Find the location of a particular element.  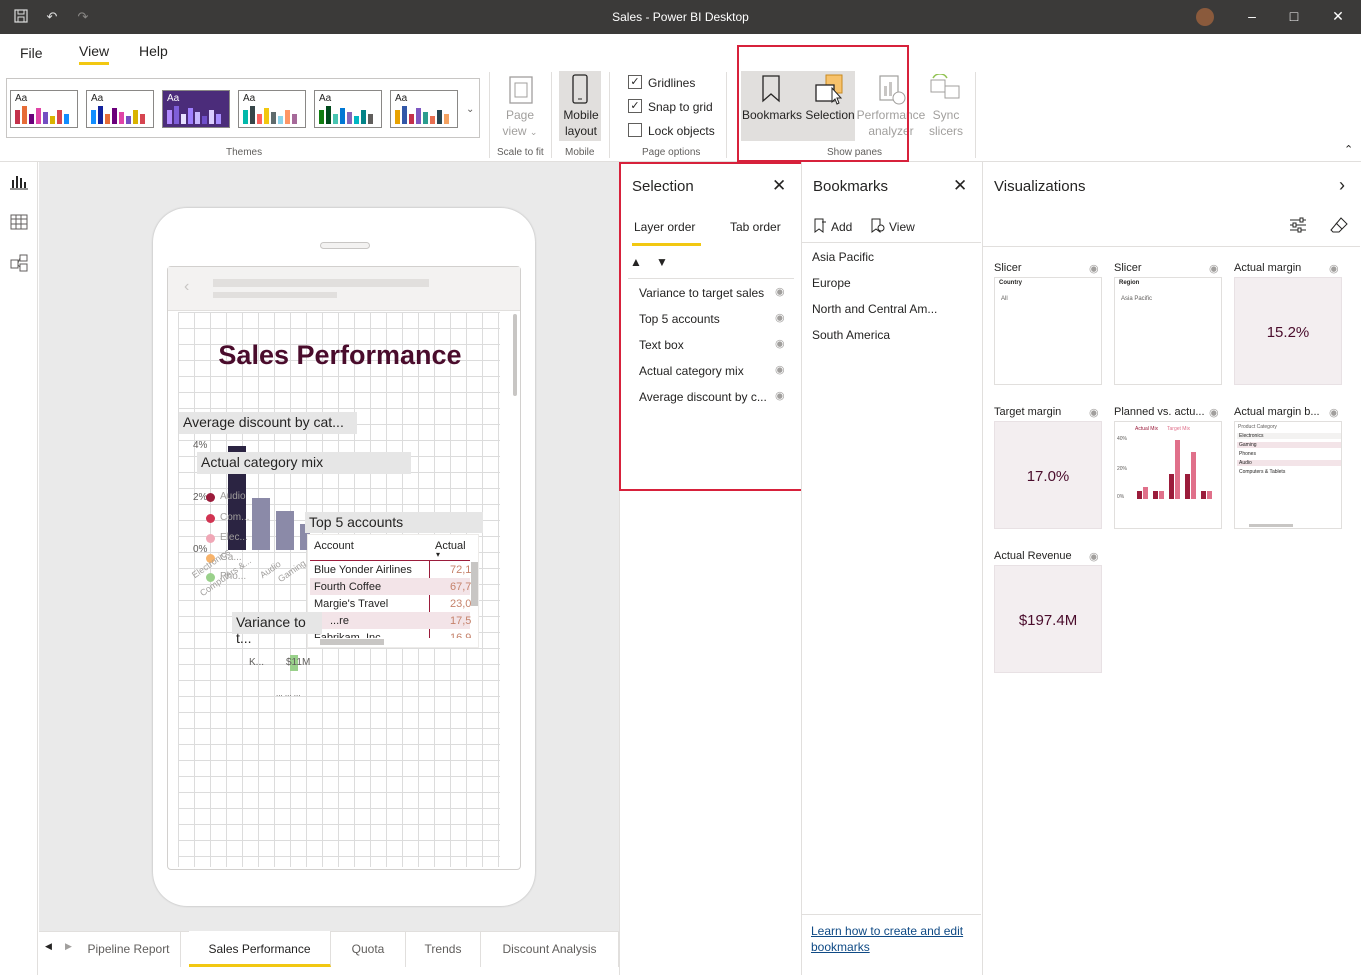

bookmark-item: Europe is located at coordinates (831, 283).